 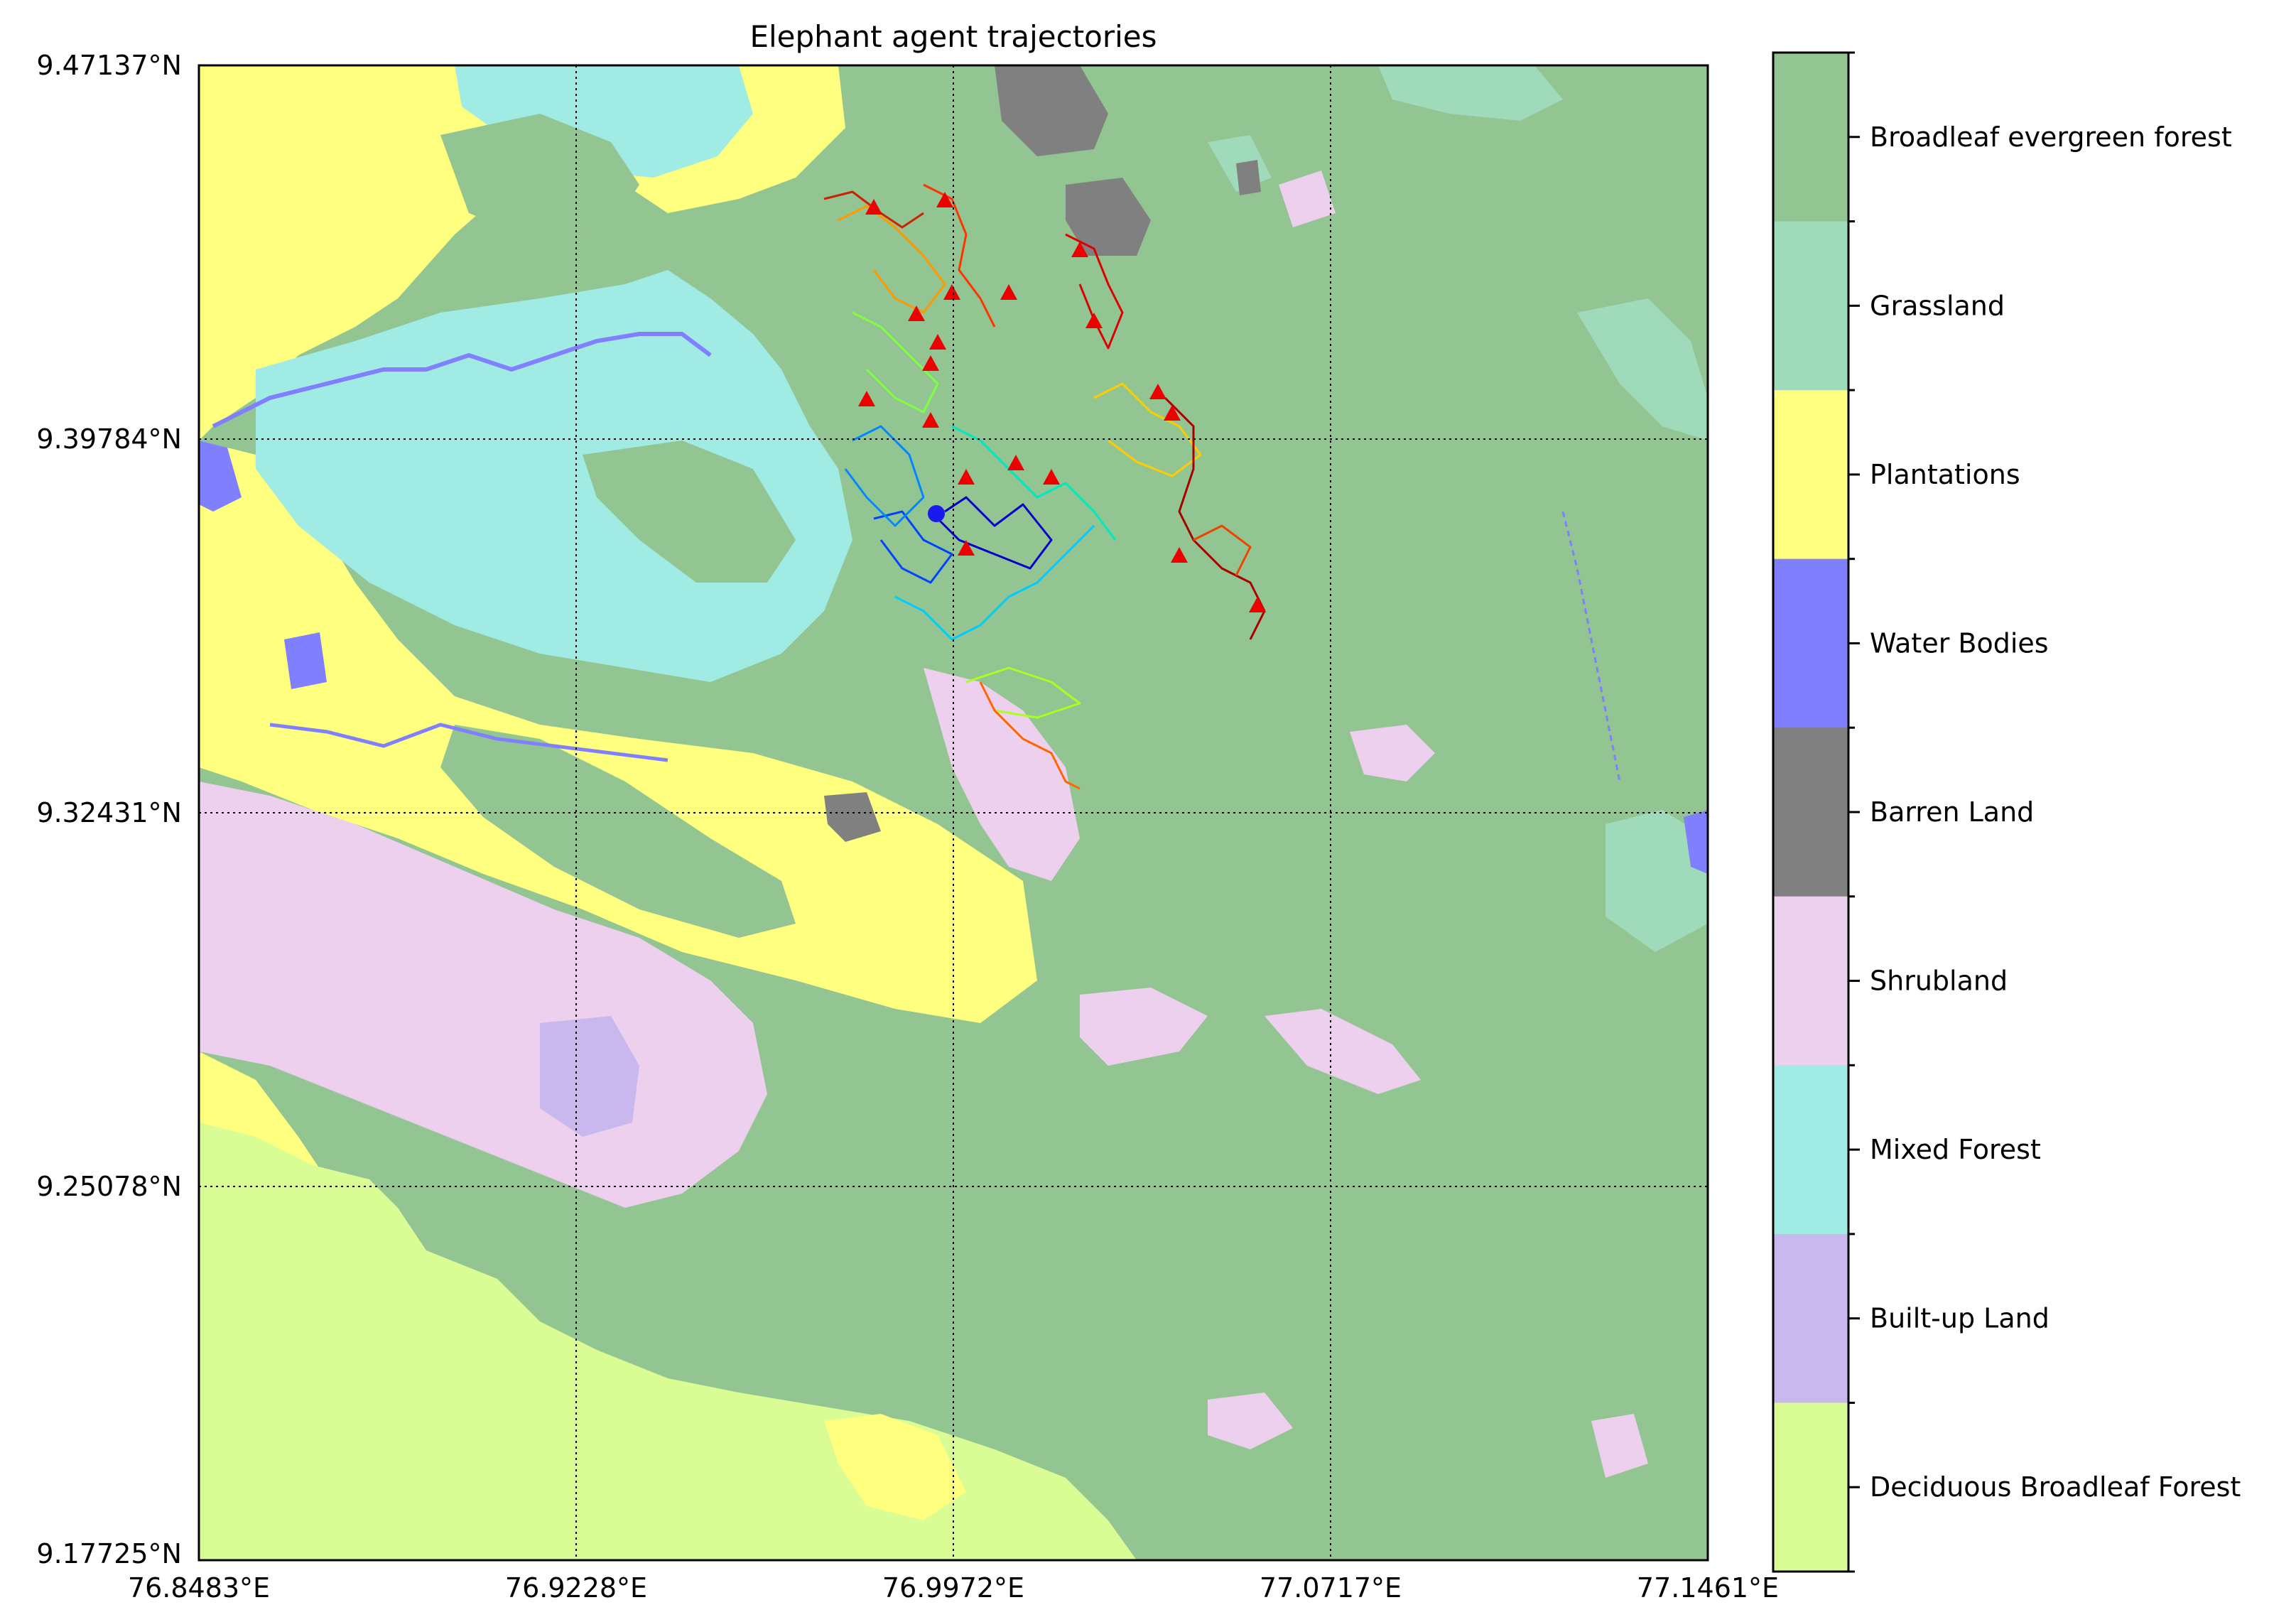 I want to click on region-plantations-south-pocket, so click(x=895, y=1467).